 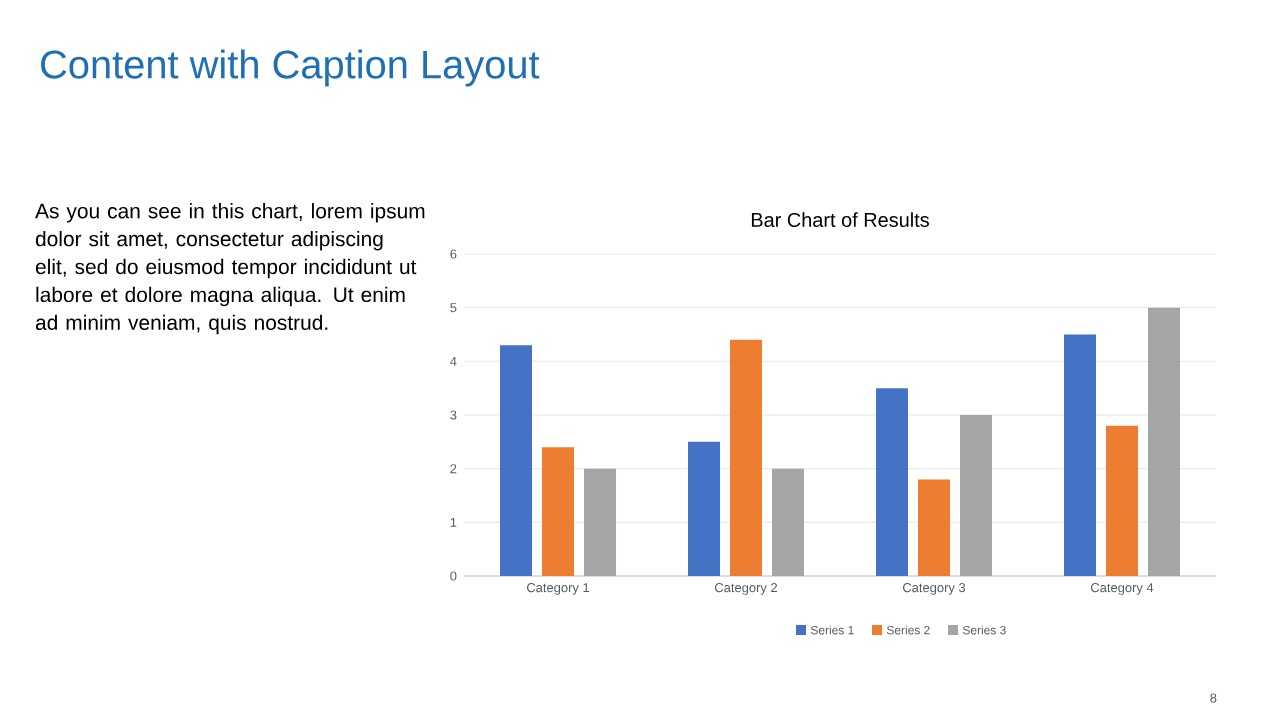 What do you see at coordinates (230, 269) in the screenshot?
I see `text: As you can see in this chart, lorem ipsum dolor sit amet, consectetur adipiscing elit, sed do eiusmod tempor incididunt ut labore et dolore magna aliqua. Ut enim ad minim veniam, quis nostrud.` at bounding box center [230, 269].